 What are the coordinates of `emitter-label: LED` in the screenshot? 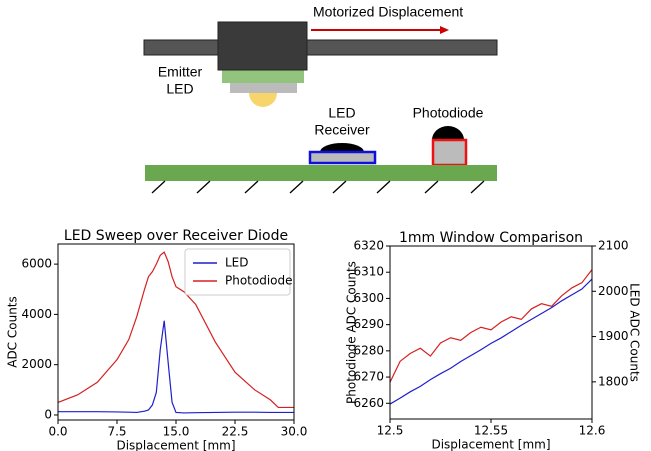 It's located at (179, 89).